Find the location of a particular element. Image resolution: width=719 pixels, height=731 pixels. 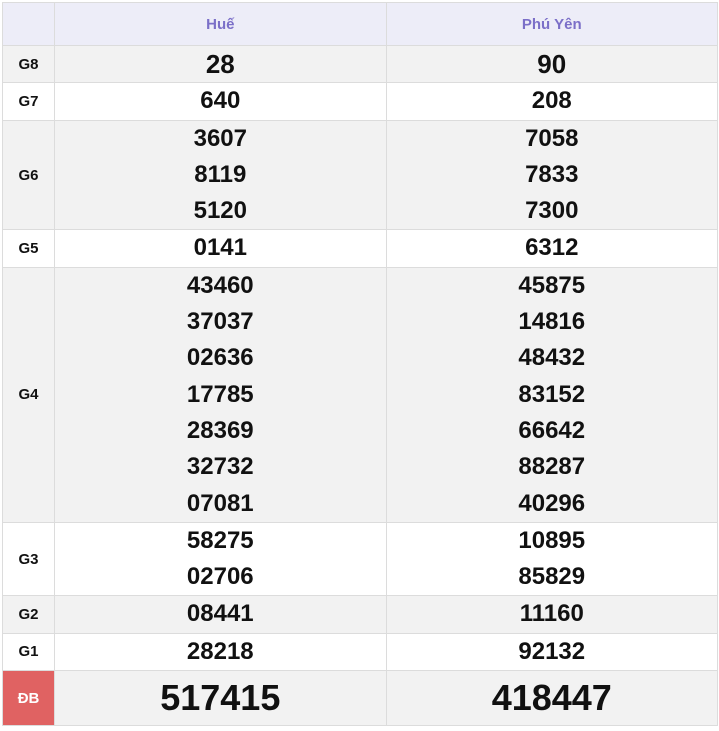

result-number: 58275 is located at coordinates (220, 540).